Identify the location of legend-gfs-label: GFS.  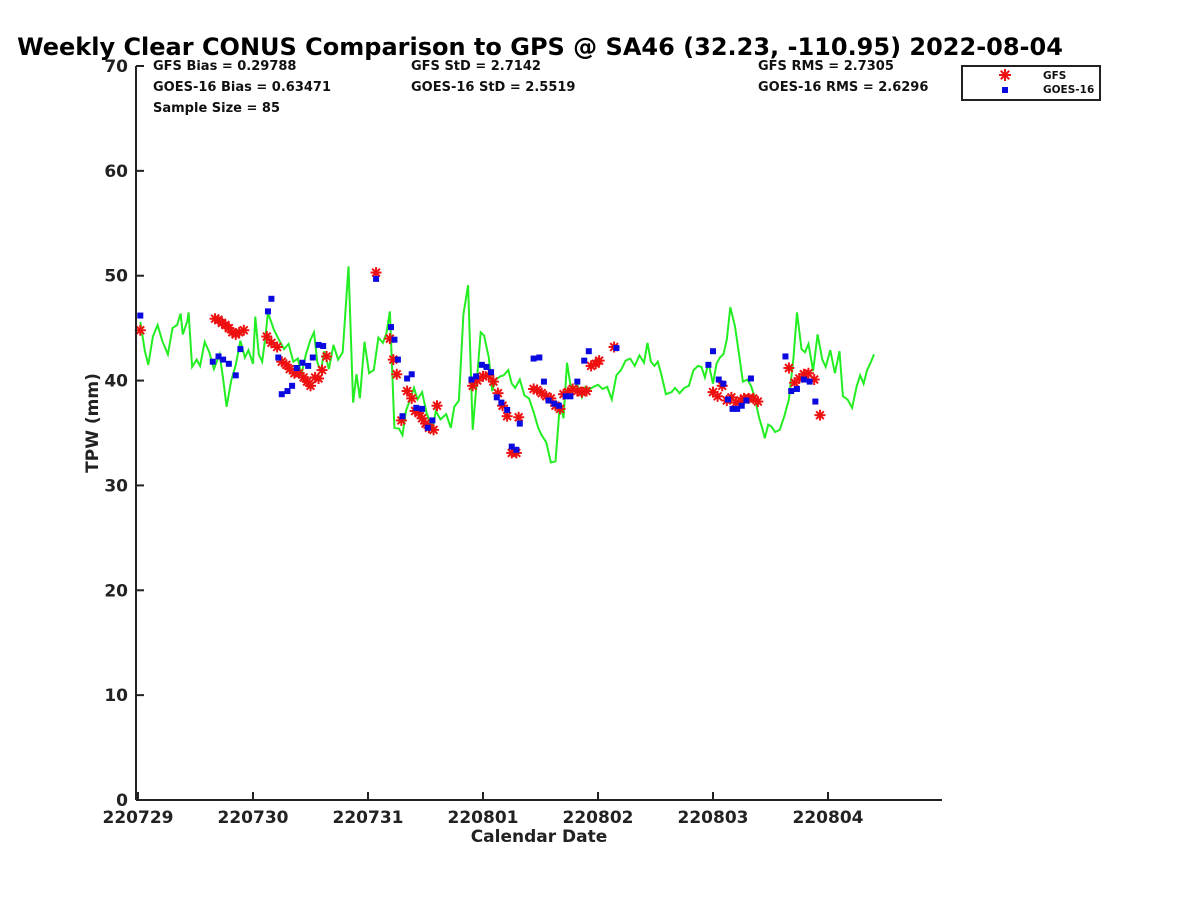
(1054, 76).